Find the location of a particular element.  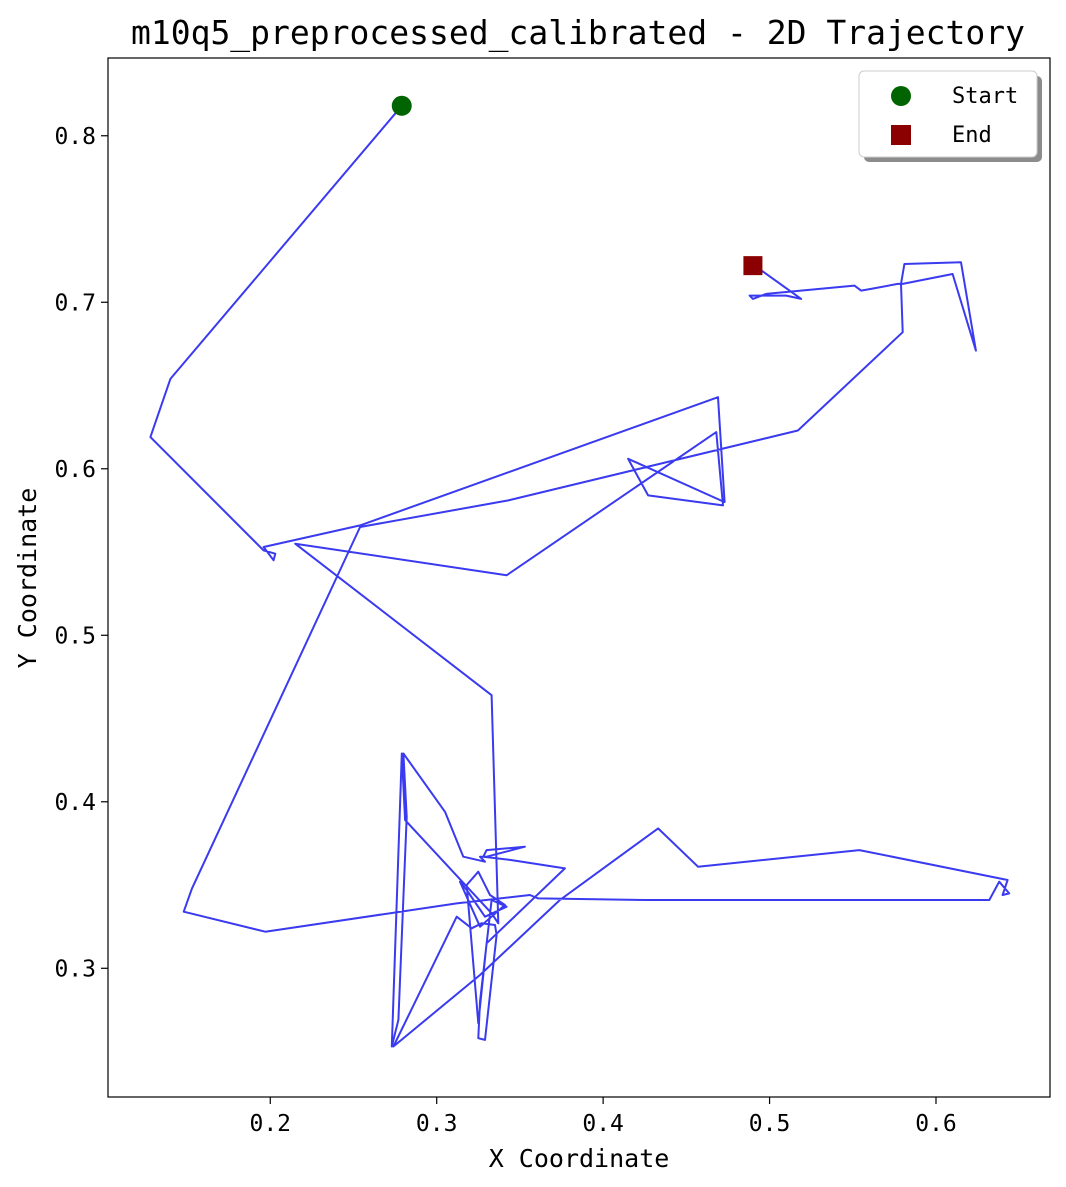

x-tick-label: 0.2 is located at coordinates (270, 1124).